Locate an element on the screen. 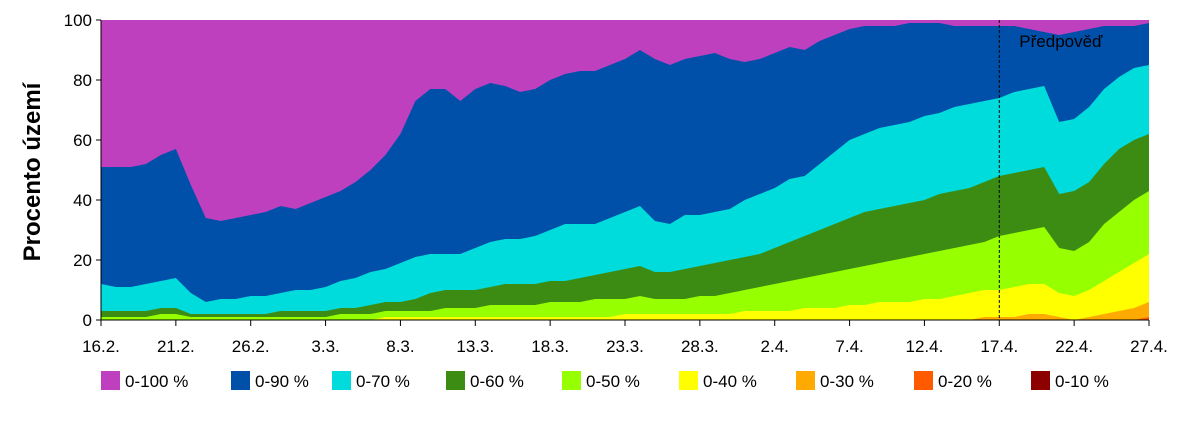 The height and width of the screenshot is (430, 1200). legend-label-0-40: 0-40 % is located at coordinates (730, 381).